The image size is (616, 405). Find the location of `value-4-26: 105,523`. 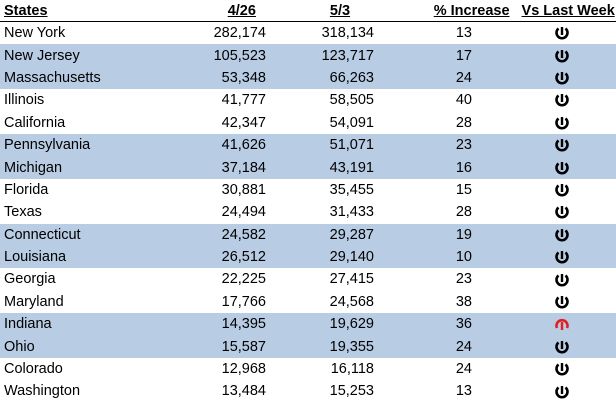

value-4-26: 105,523 is located at coordinates (239, 55).